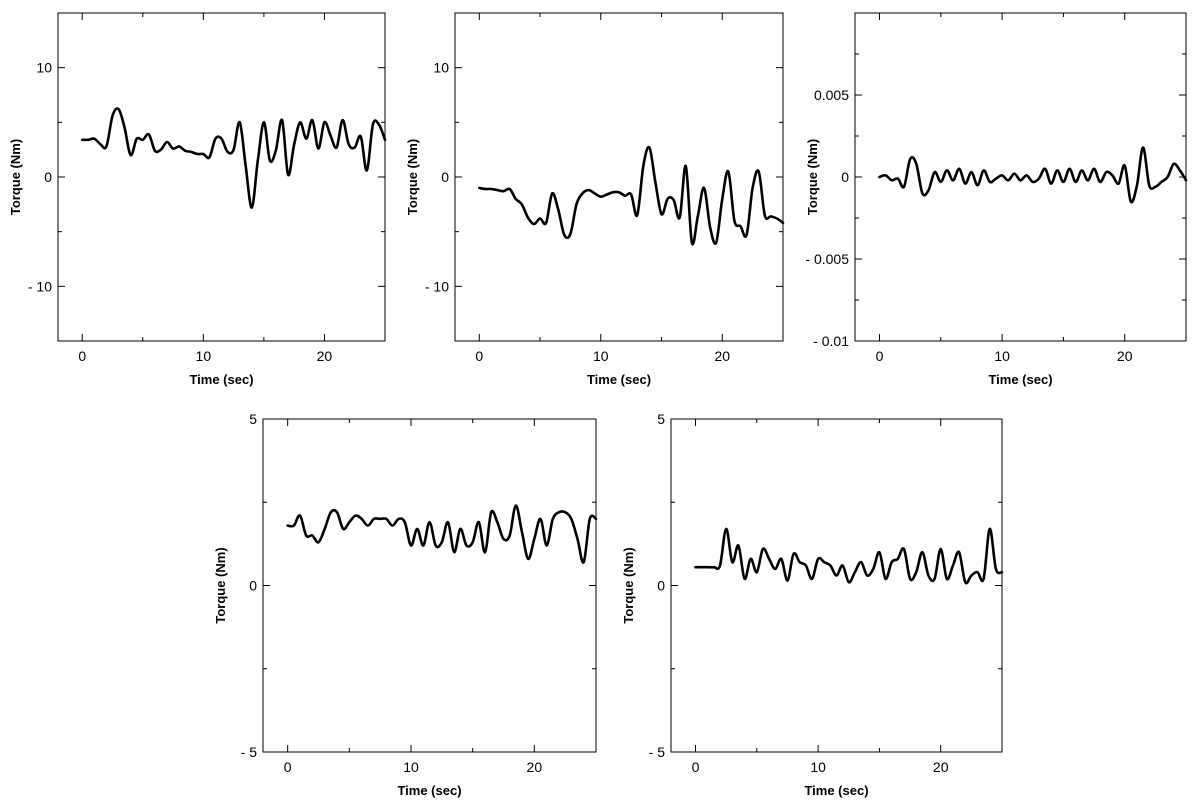  What do you see at coordinates (827, 259) in the screenshot?
I see `y-tick-label: - 0.005` at bounding box center [827, 259].